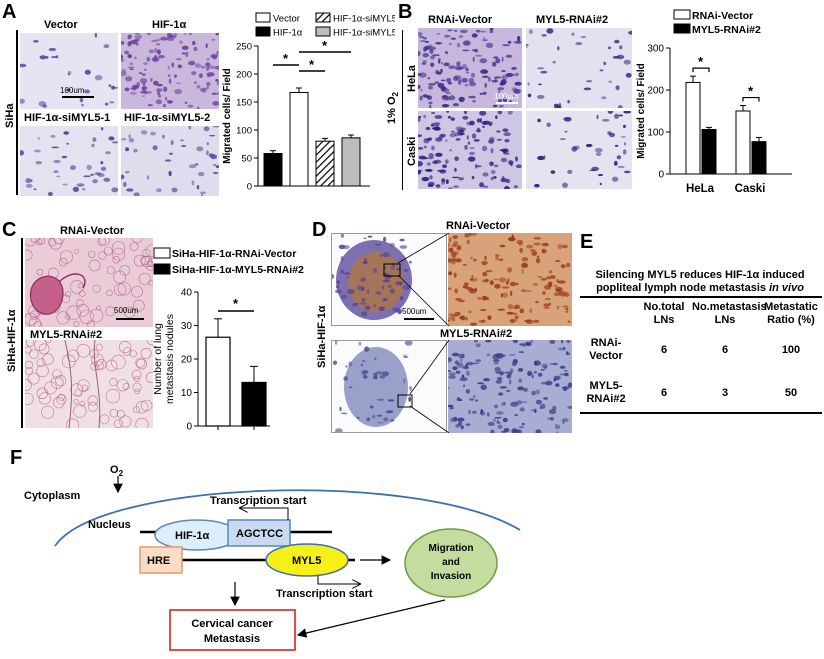  I want to click on panel-b-scale-text: 100um, so click(506, 96).